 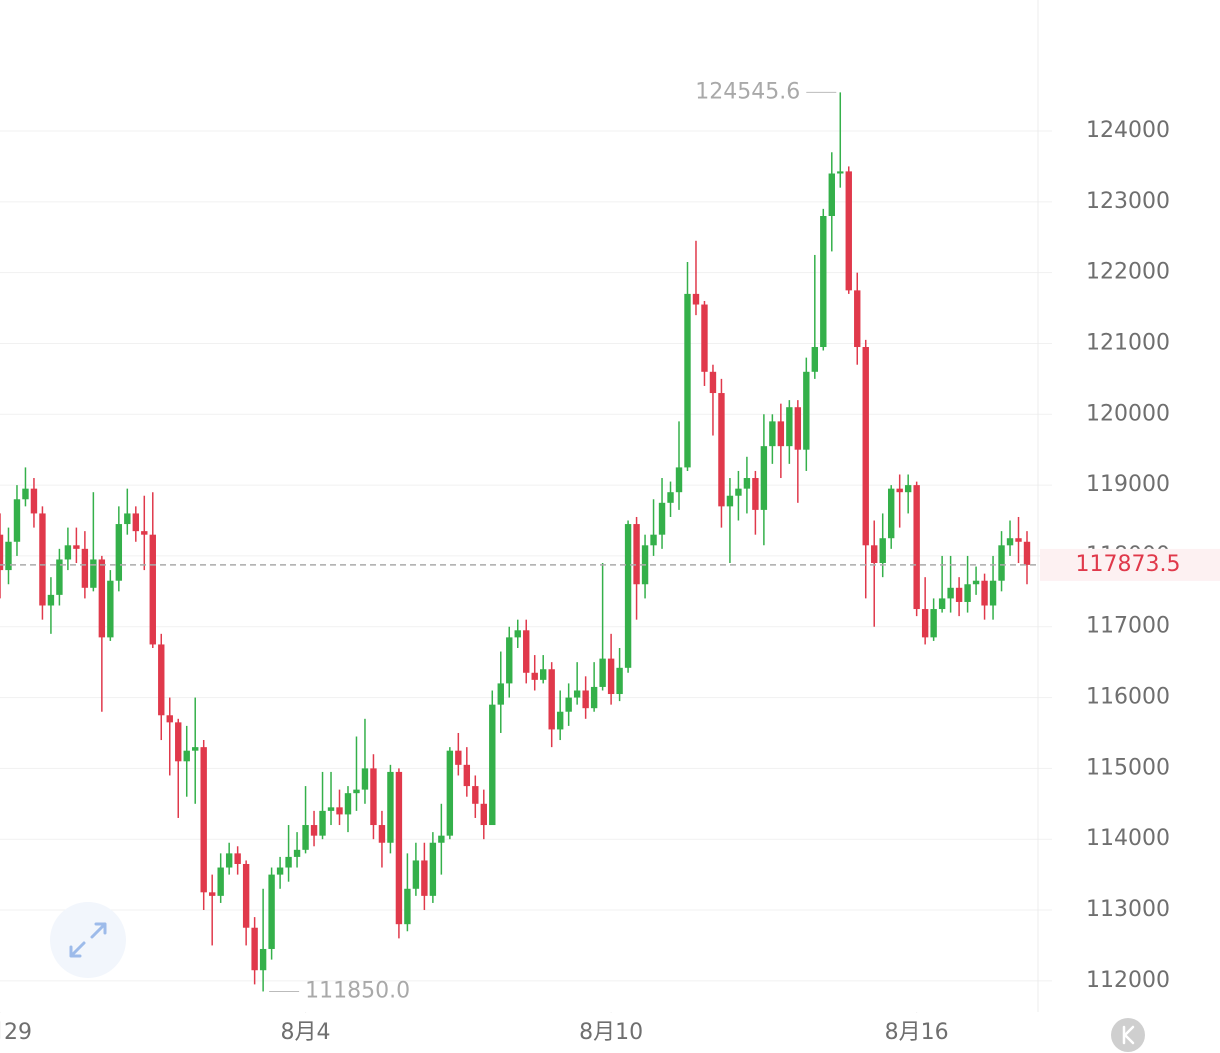 I want to click on y-tick-label: 114000, so click(x=1128, y=838).